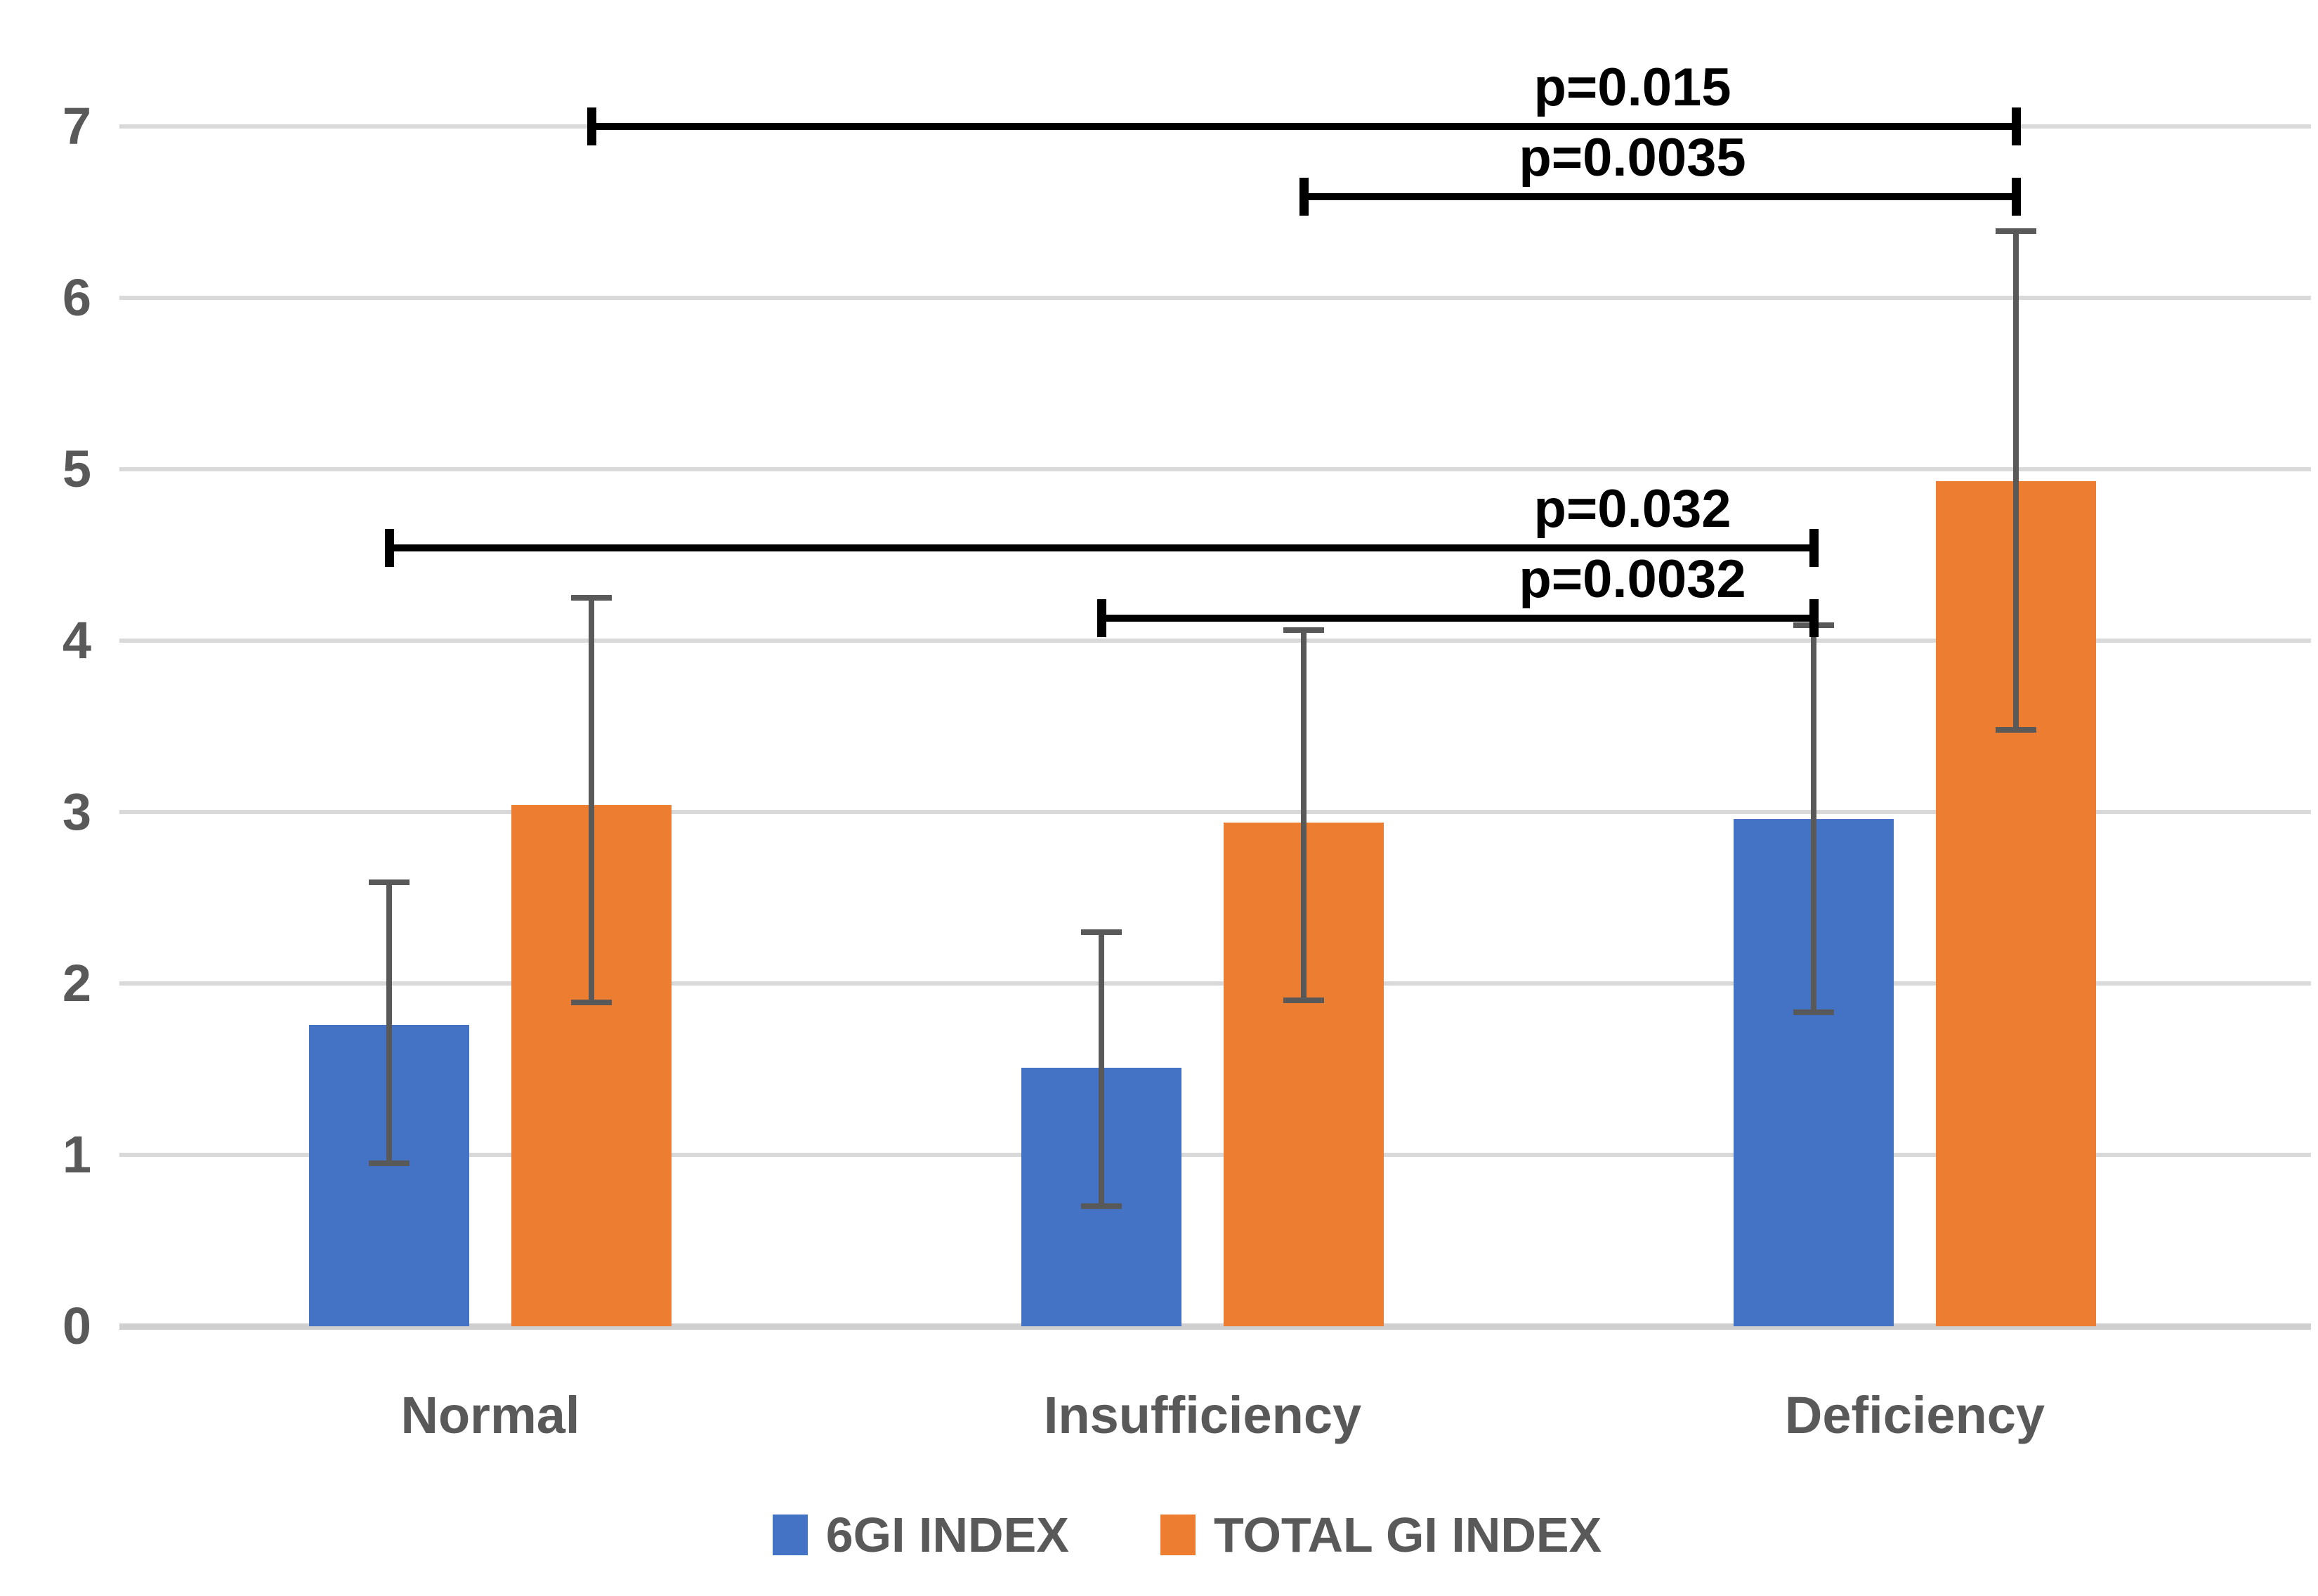 Image resolution: width=2318 pixels, height=1596 pixels. What do you see at coordinates (490, 1415) in the screenshot?
I see `category-label-normal: Normal` at bounding box center [490, 1415].